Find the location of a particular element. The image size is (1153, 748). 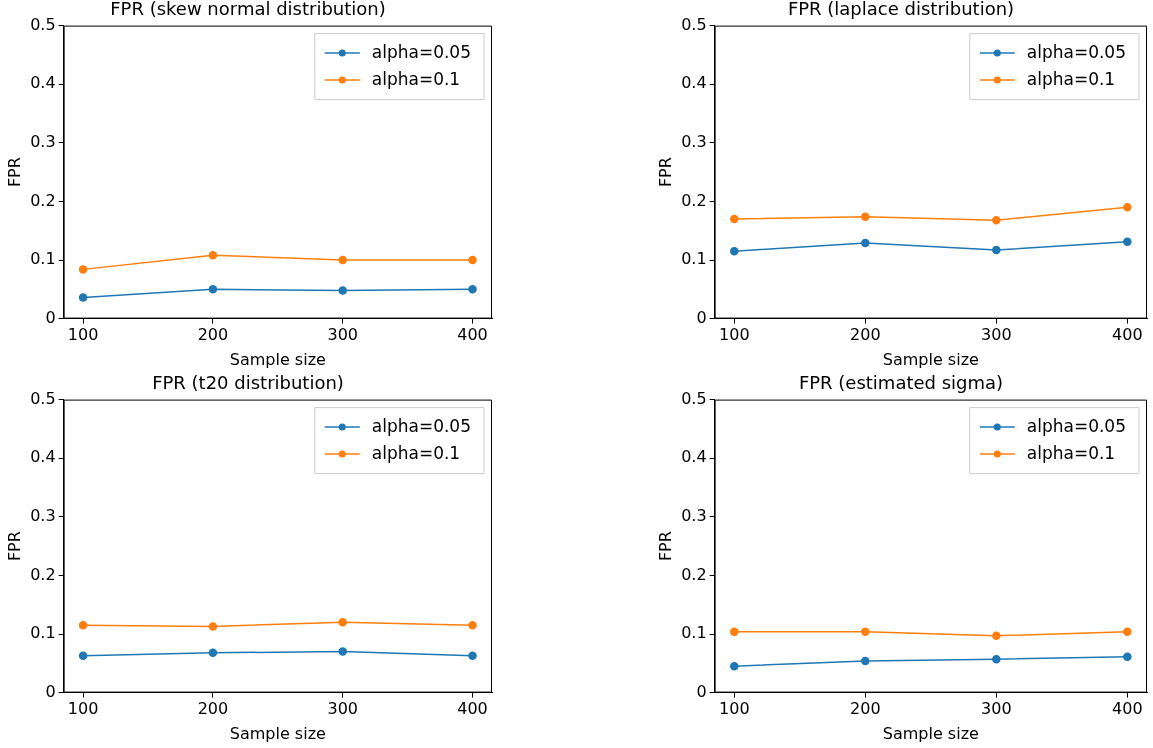

chart-title: FPR (estimated sigma) is located at coordinates (901, 383).